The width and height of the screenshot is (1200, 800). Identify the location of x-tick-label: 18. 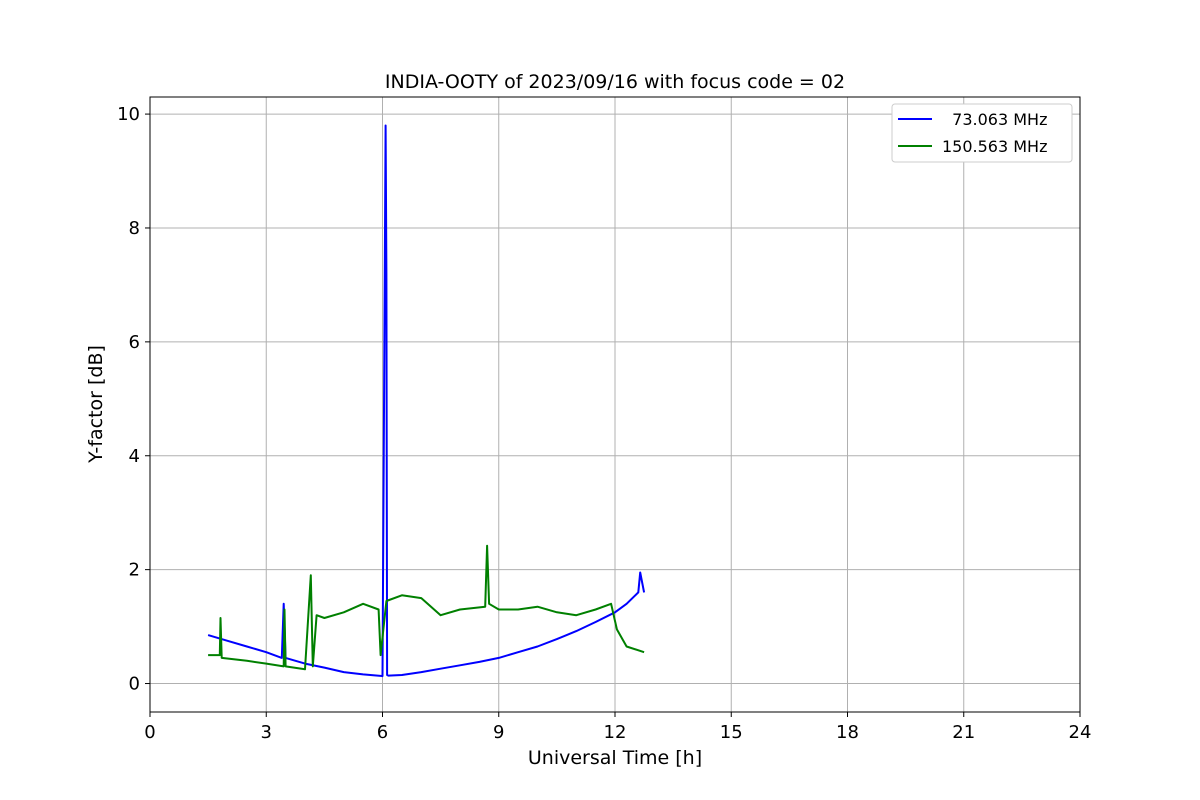
(847, 732).